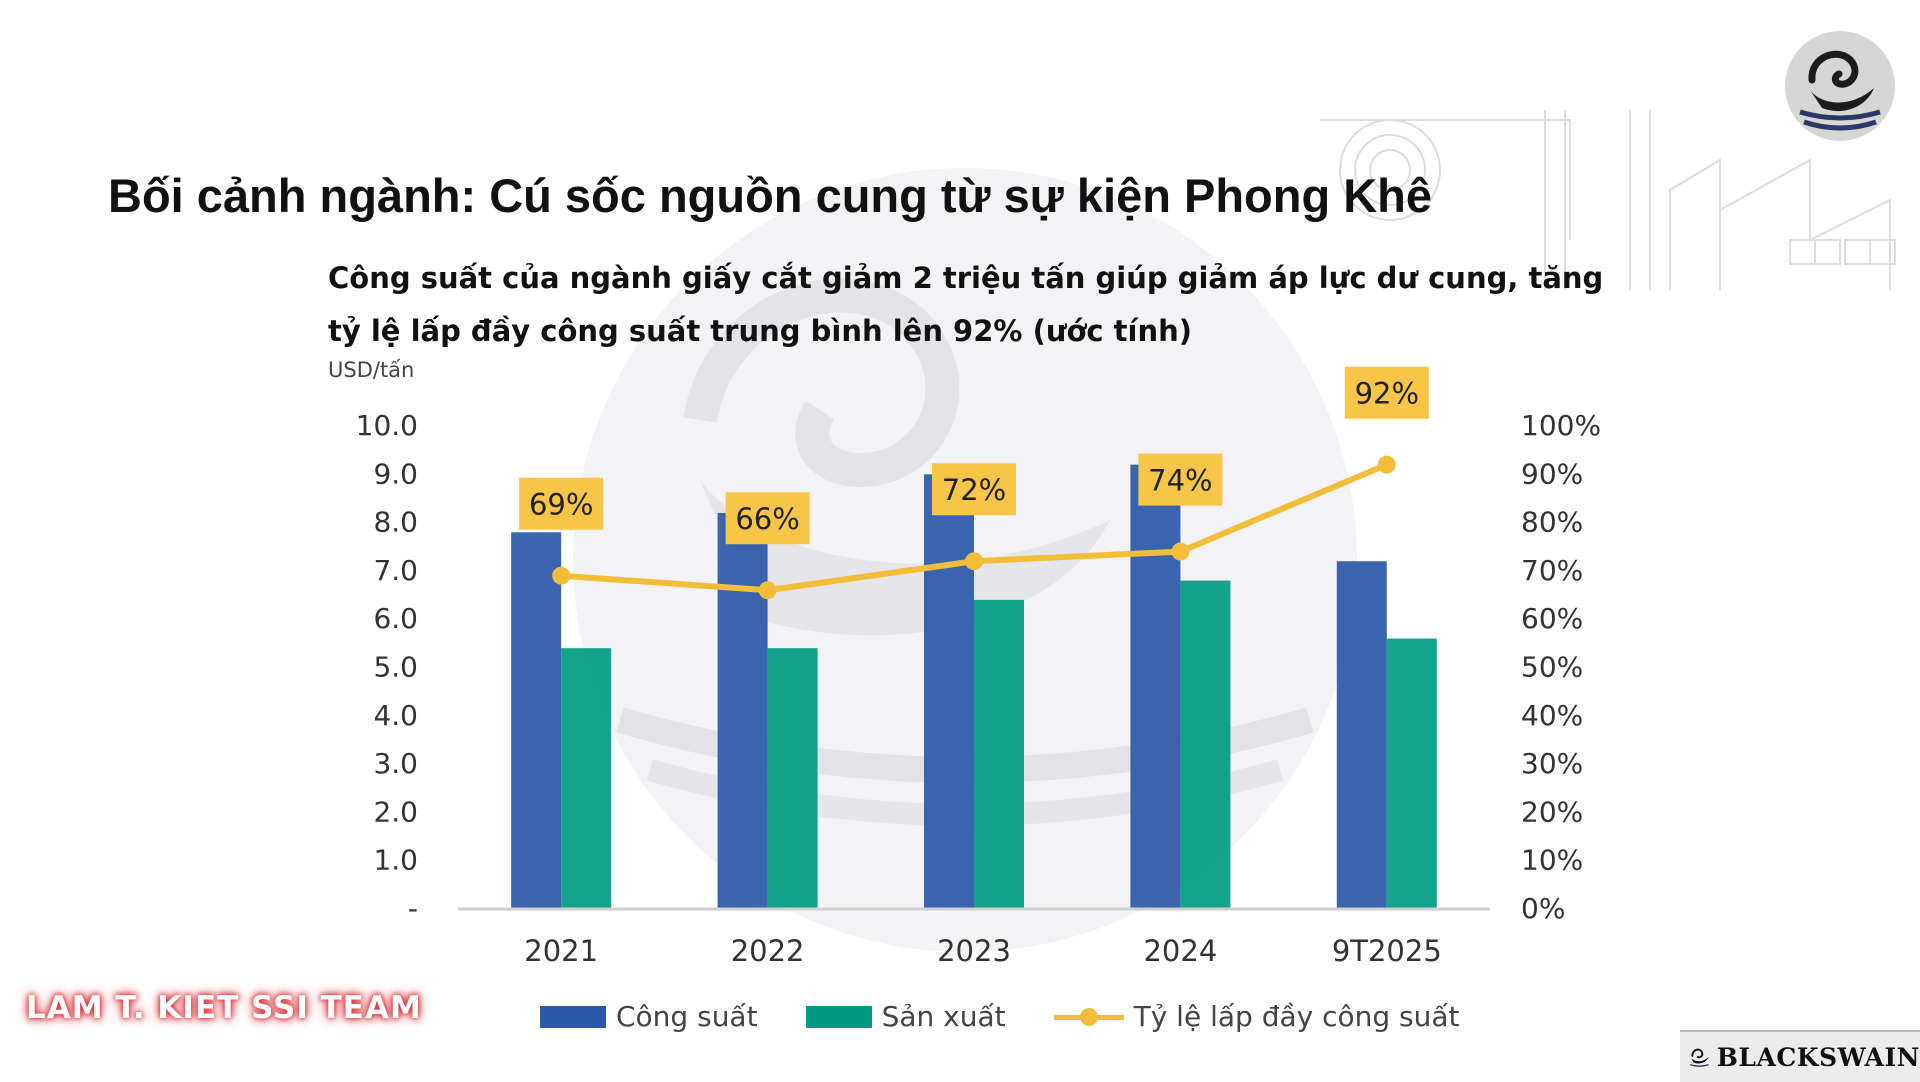  Describe the element at coordinates (387, 425) in the screenshot. I see `y-tick-label: 10.0` at that location.